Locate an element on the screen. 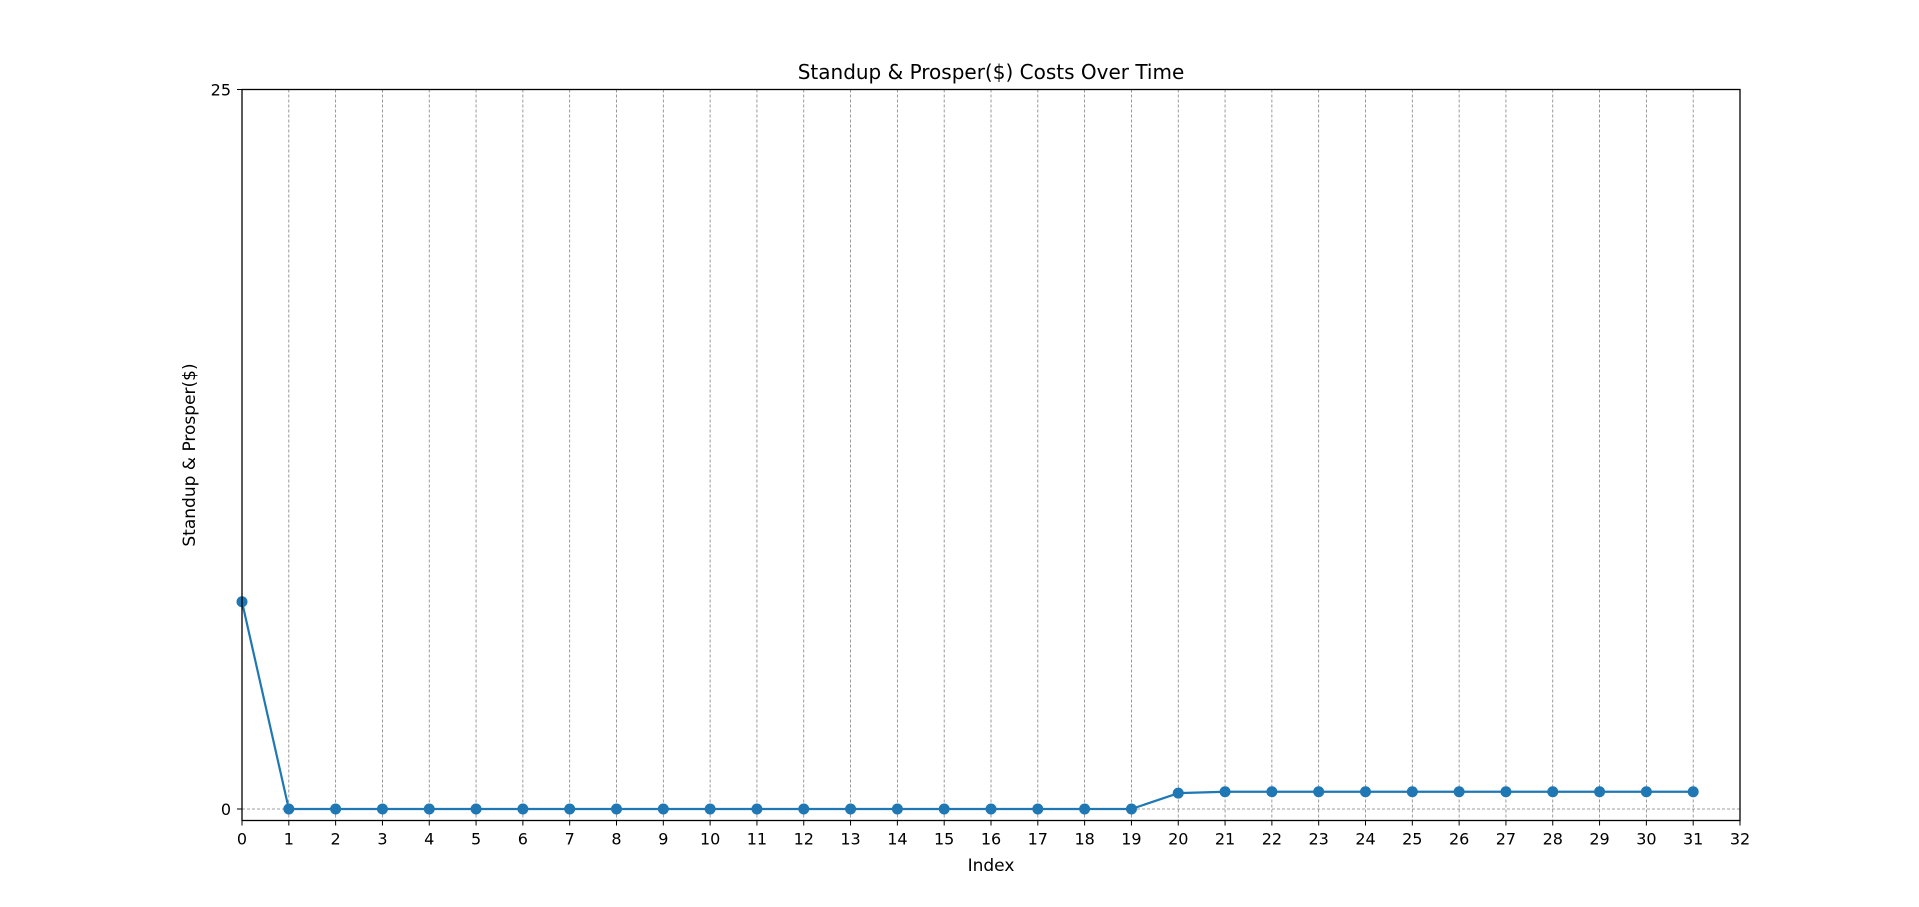 The image size is (1919, 907). x-tick-label: 19 is located at coordinates (1131, 839).